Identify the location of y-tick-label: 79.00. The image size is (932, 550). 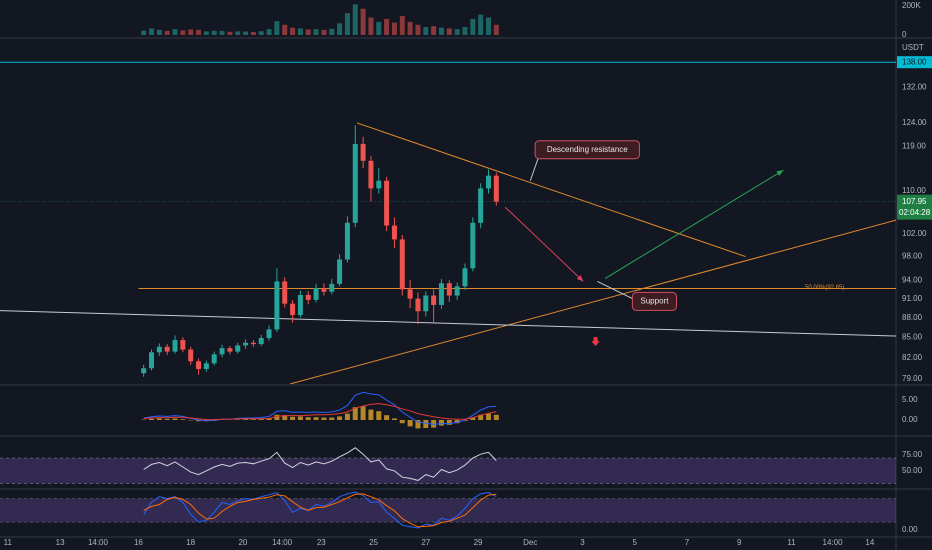
(912, 378).